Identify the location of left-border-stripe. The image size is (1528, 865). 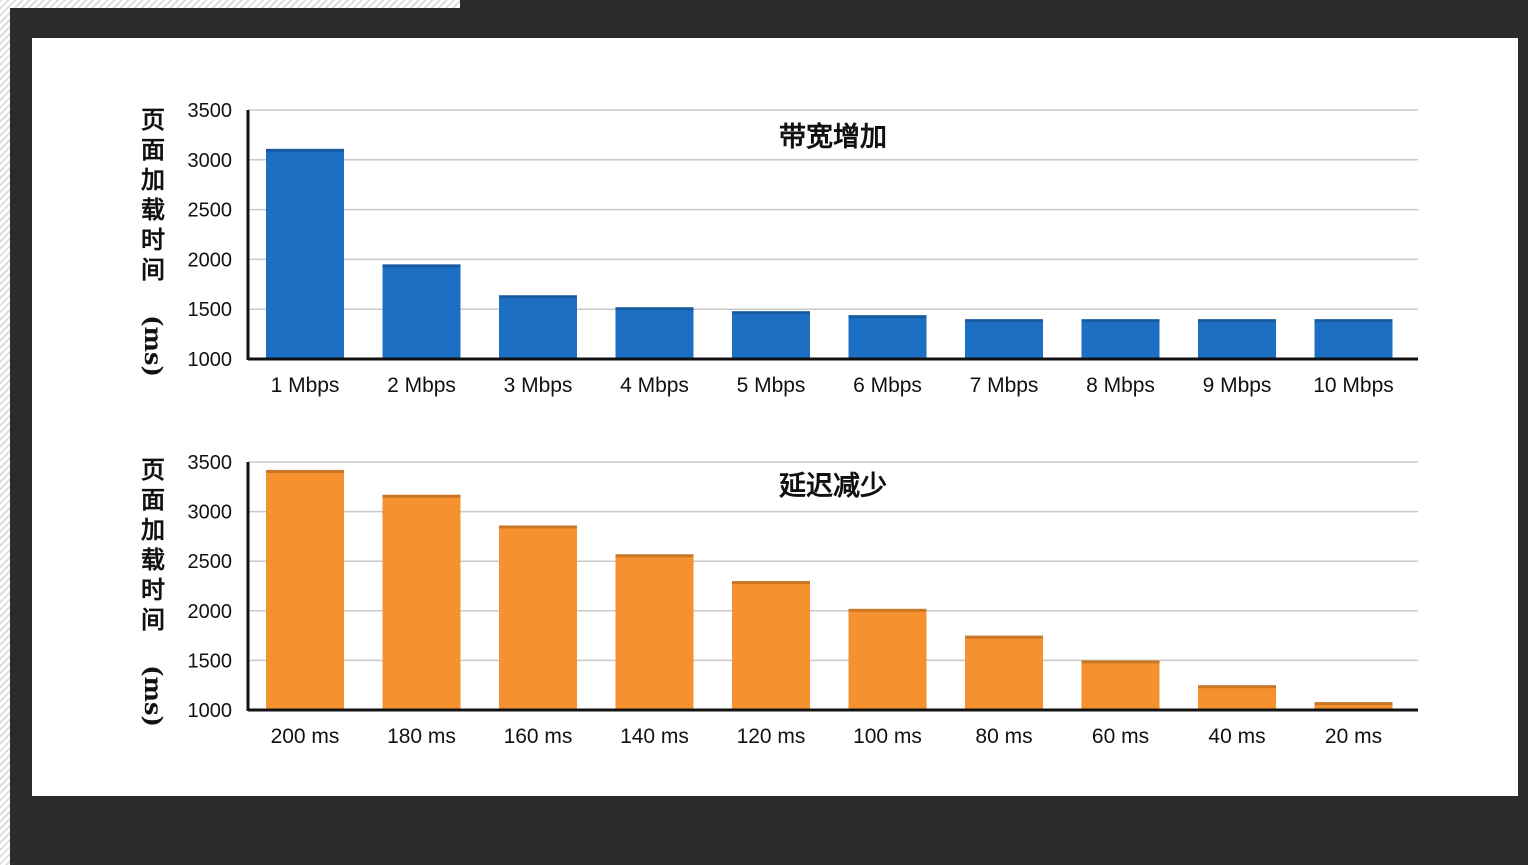
(5, 432).